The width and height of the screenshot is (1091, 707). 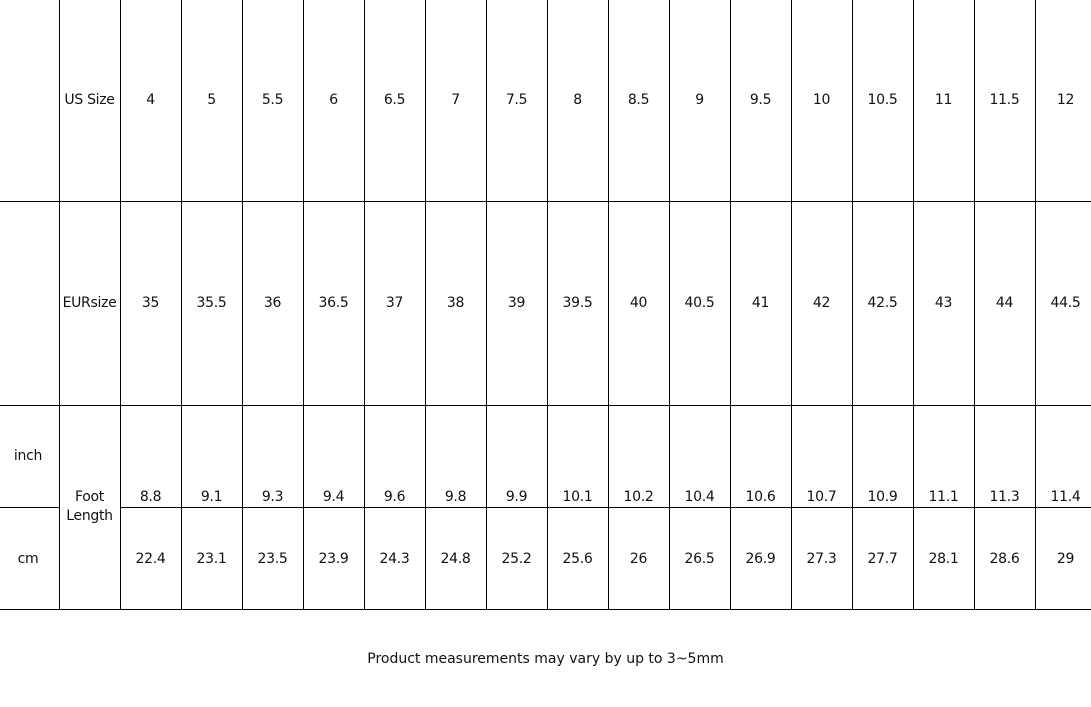 What do you see at coordinates (1065, 303) in the screenshot?
I see `table-cell: 44.5` at bounding box center [1065, 303].